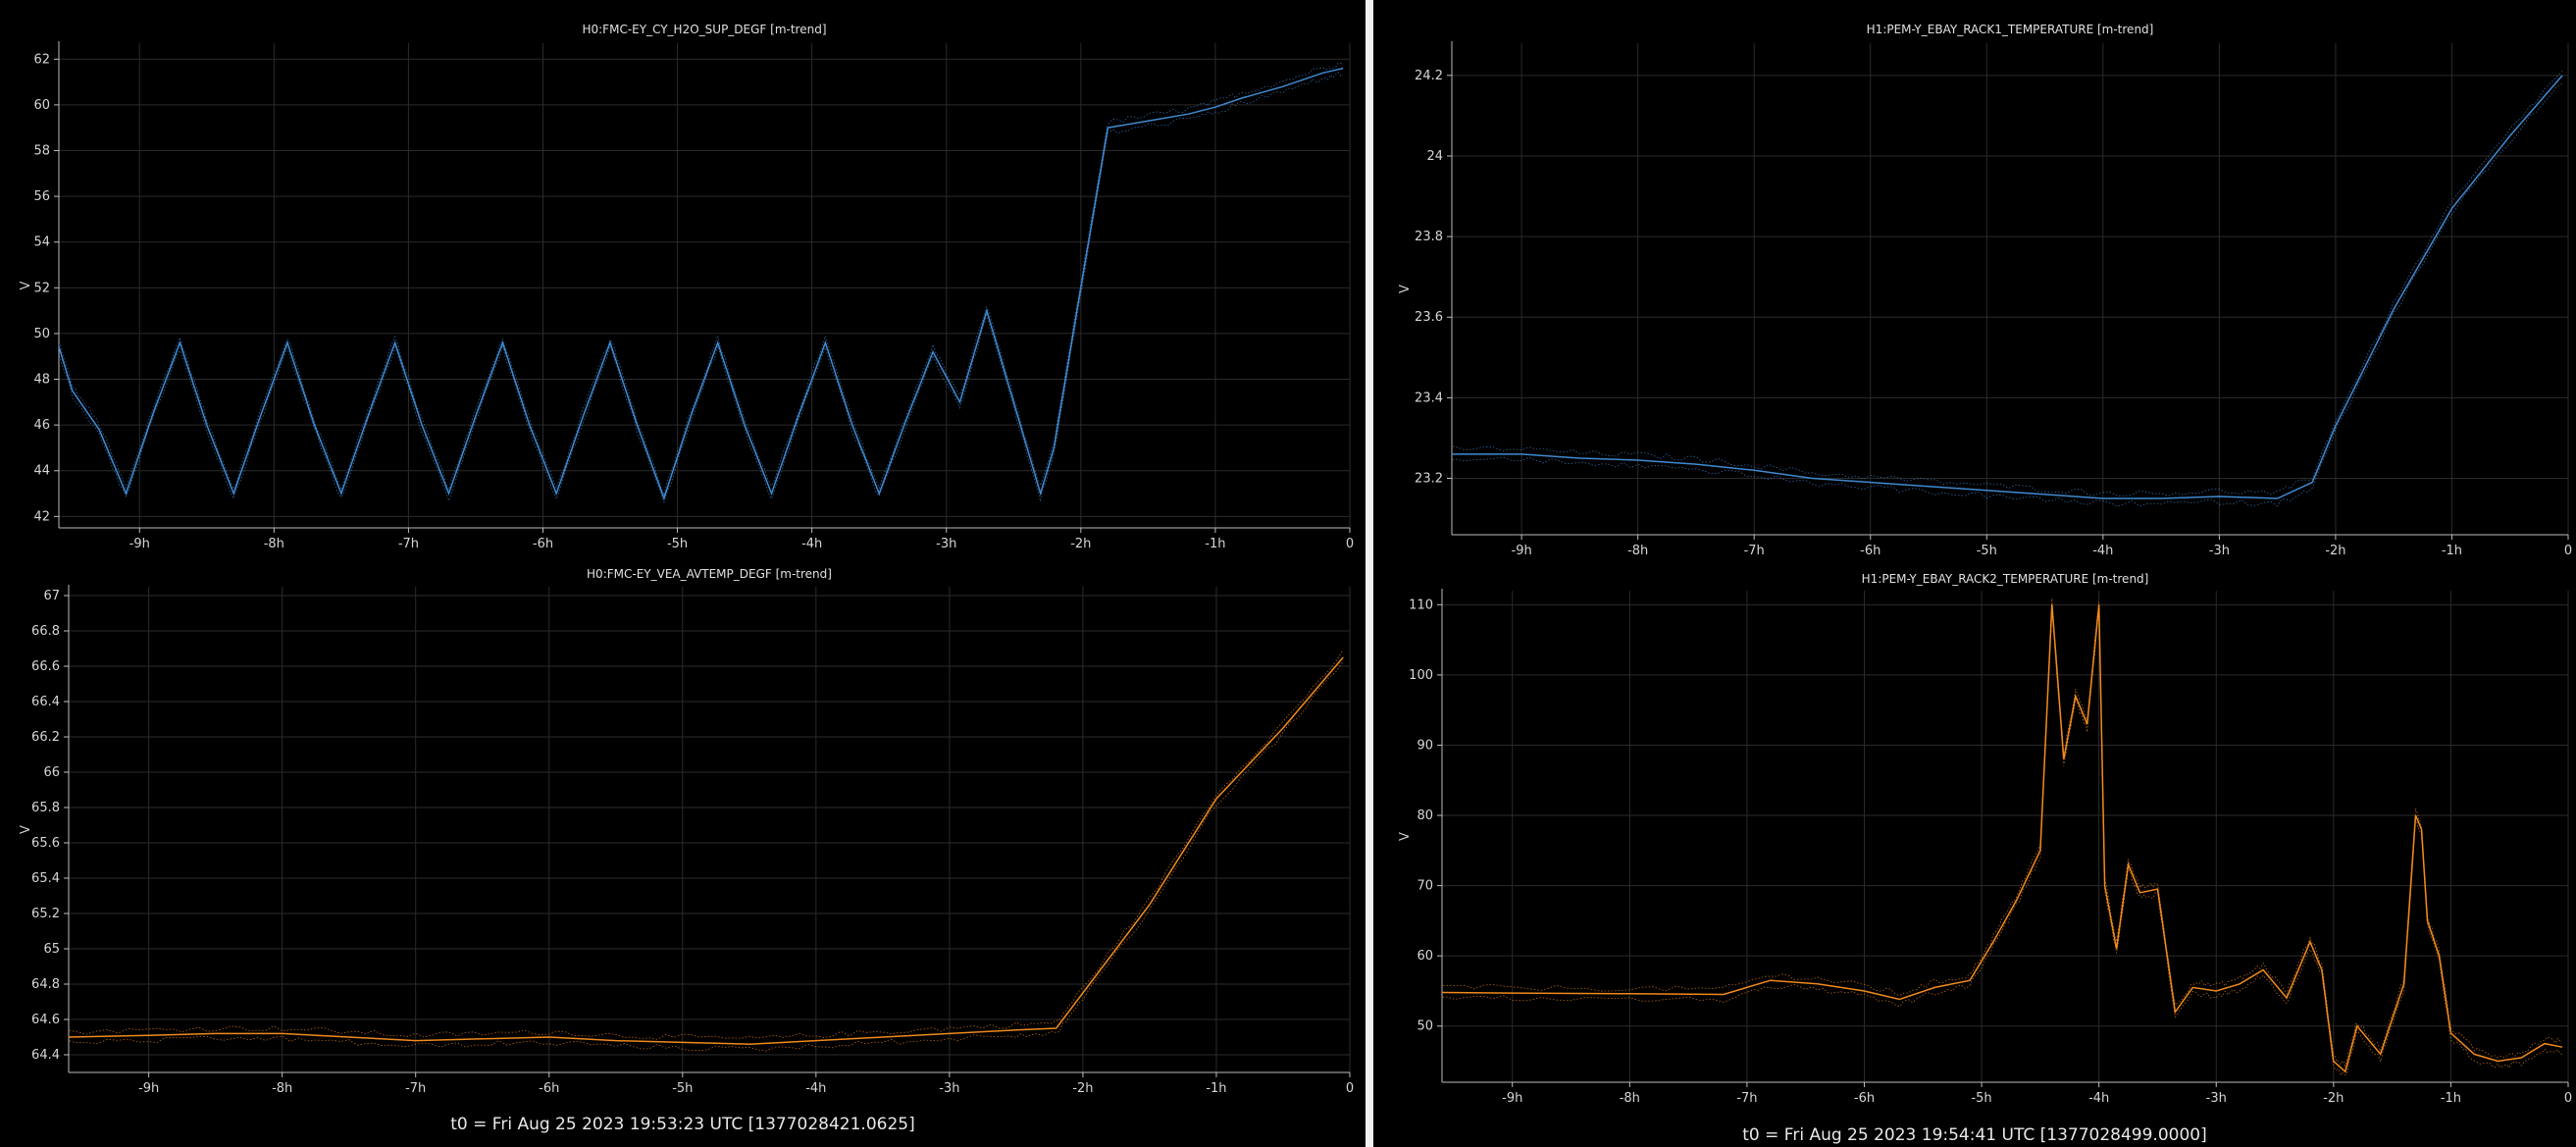 Image resolution: width=2576 pixels, height=1147 pixels. I want to click on y-tick-label: 66, so click(51, 772).